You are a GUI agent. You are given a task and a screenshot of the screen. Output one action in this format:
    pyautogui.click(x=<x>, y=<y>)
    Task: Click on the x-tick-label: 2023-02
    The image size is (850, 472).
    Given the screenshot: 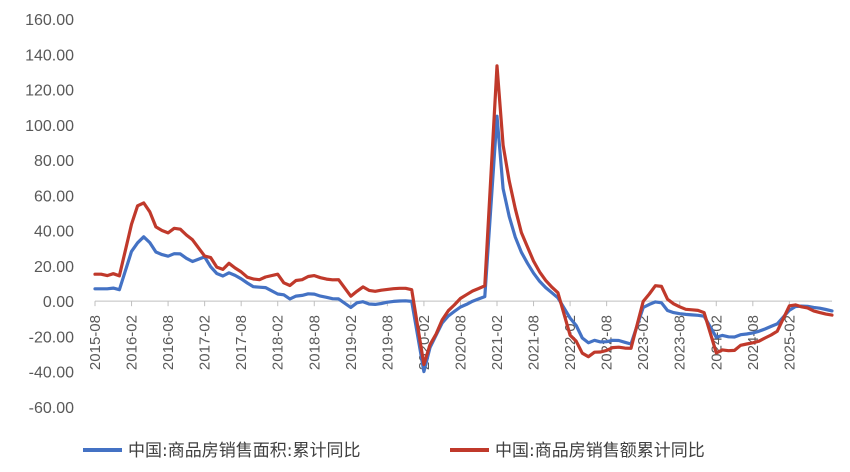 What is the action you would take?
    pyautogui.click(x=643, y=342)
    